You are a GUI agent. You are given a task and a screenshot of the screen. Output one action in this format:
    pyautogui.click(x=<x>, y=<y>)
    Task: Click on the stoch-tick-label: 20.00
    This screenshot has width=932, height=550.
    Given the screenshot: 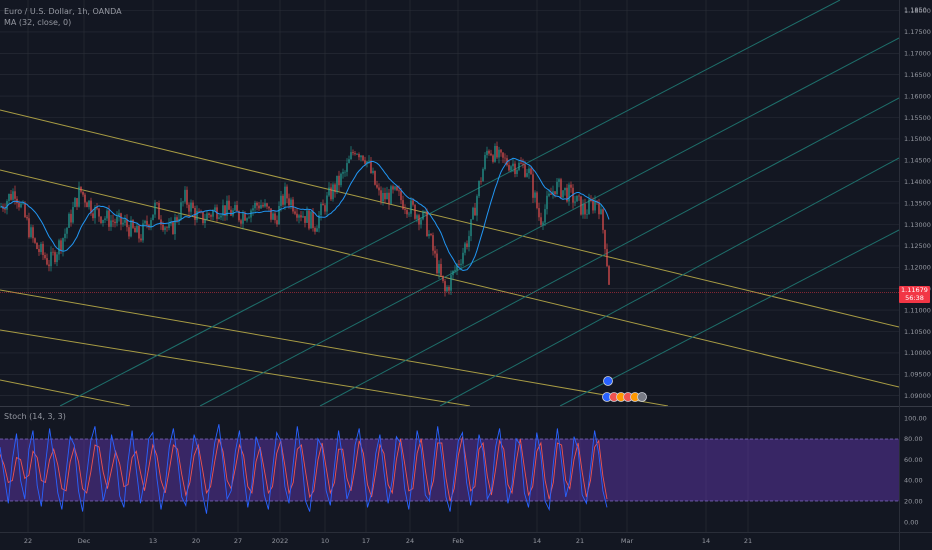 What is the action you would take?
    pyautogui.click(x=913, y=502)
    